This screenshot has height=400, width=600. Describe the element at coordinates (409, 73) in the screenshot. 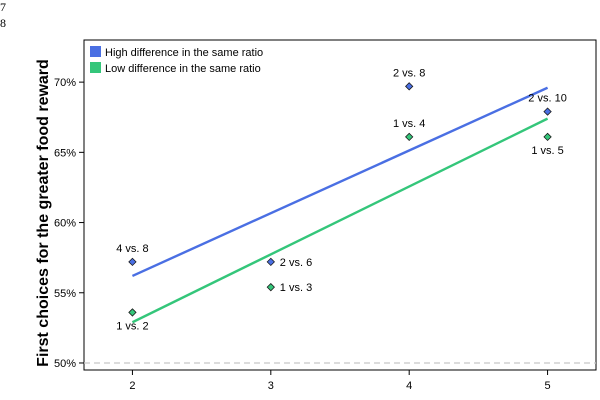

I see `data-label-series-1-3: 2 vs. 8` at that location.